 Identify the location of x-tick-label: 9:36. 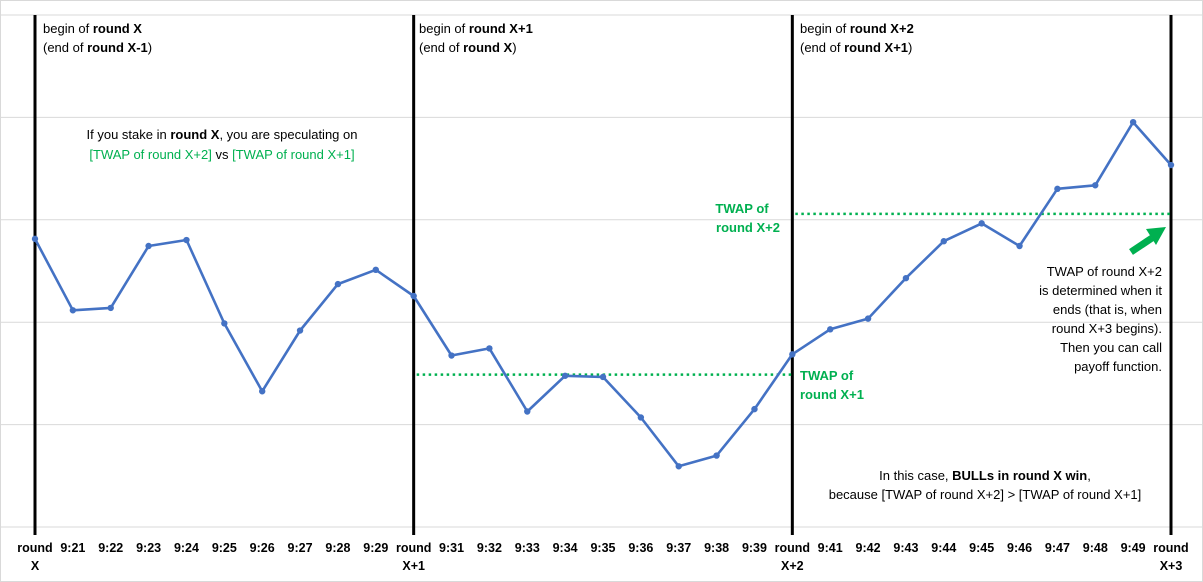
(640, 548).